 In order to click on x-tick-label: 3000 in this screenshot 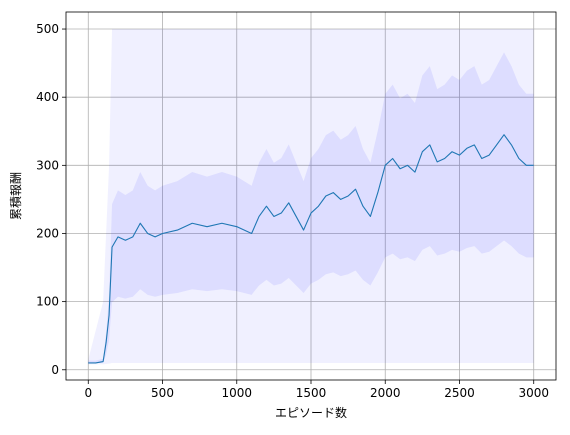, I will do `click(533, 393)`.